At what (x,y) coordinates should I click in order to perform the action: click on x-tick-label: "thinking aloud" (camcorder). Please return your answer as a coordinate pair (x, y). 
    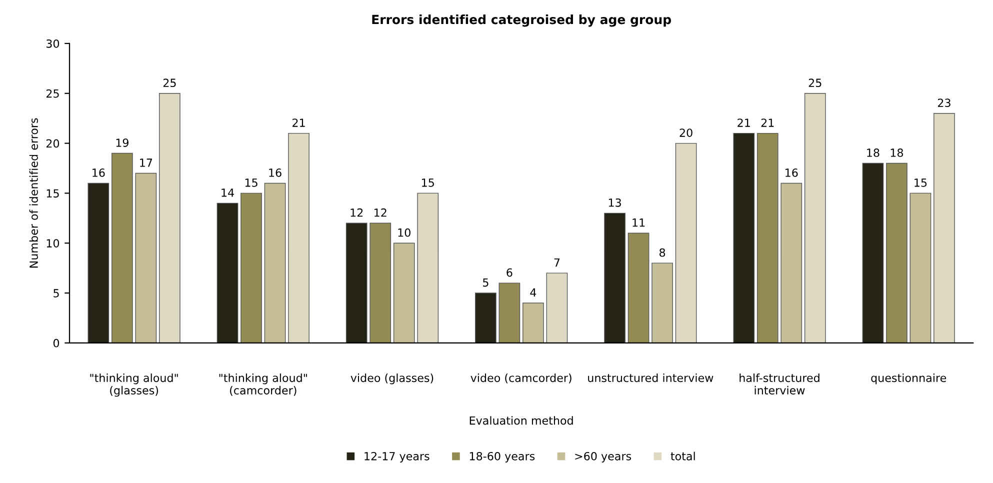
    Looking at the image, I should click on (263, 384).